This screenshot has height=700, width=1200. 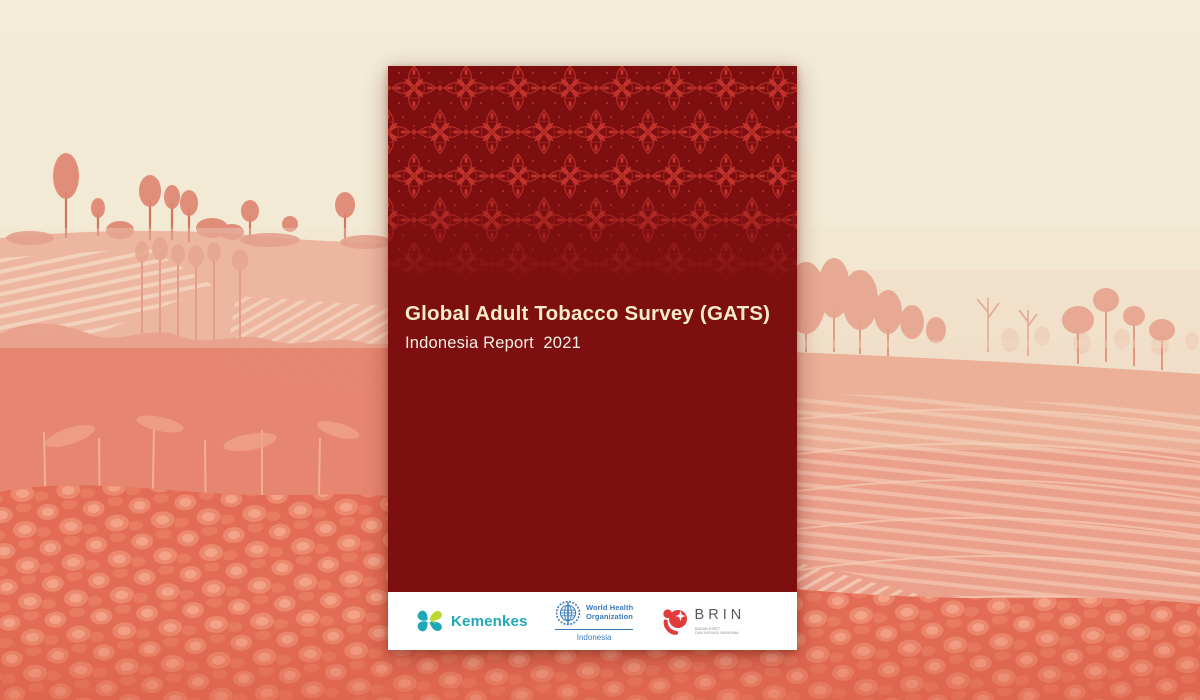 What do you see at coordinates (594, 629) in the screenshot?
I see `who-divider` at bounding box center [594, 629].